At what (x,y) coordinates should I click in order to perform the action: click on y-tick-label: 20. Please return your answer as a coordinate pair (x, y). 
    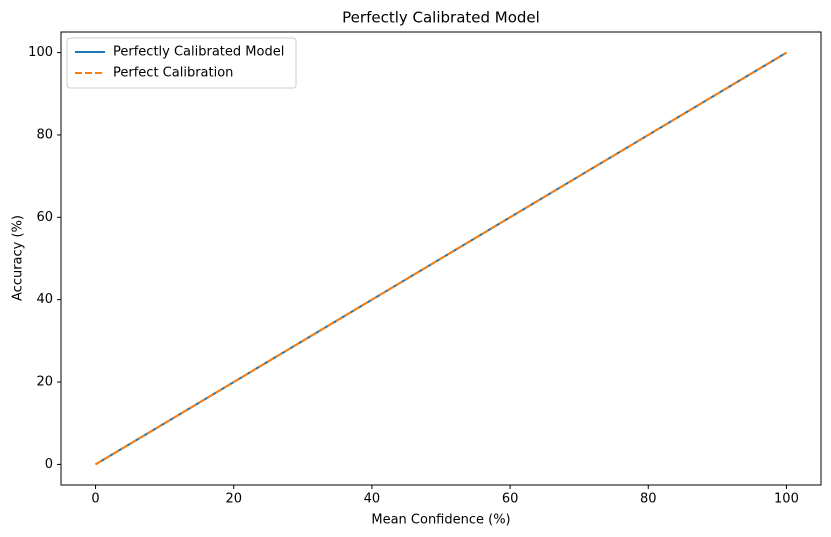
    Looking at the image, I should click on (44, 382).